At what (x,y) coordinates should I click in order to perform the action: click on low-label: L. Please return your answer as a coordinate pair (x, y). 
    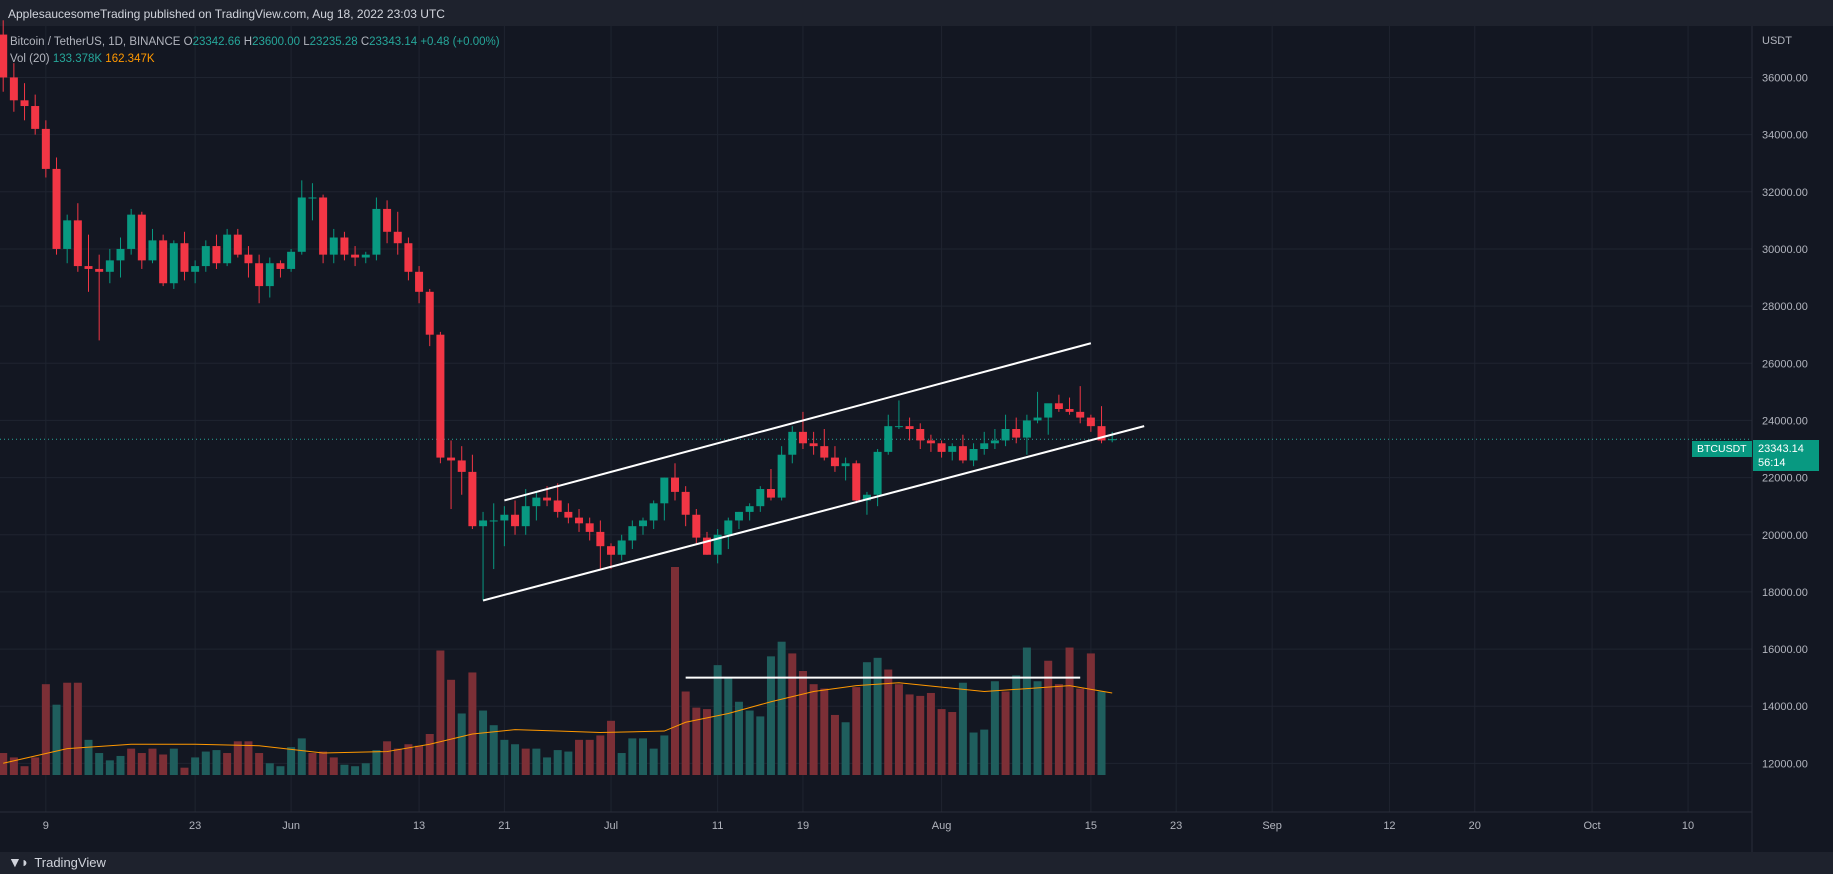
    Looking at the image, I should click on (306, 42).